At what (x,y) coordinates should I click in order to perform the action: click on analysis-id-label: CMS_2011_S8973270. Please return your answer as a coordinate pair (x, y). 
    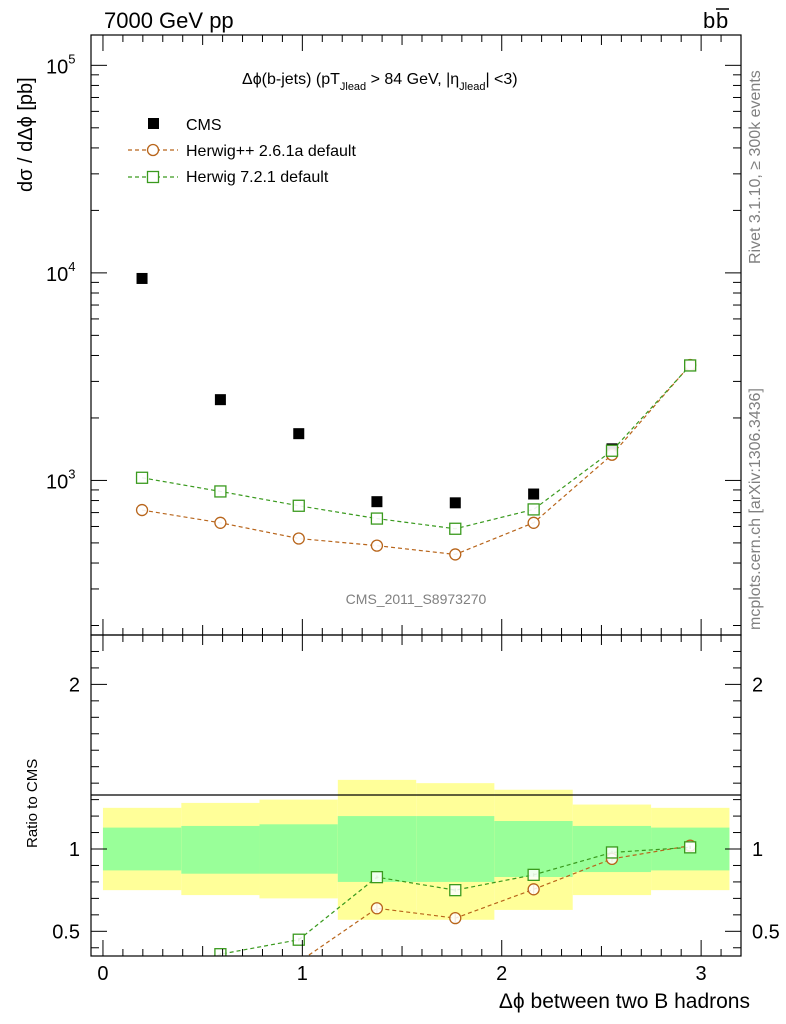
    Looking at the image, I should click on (416, 599).